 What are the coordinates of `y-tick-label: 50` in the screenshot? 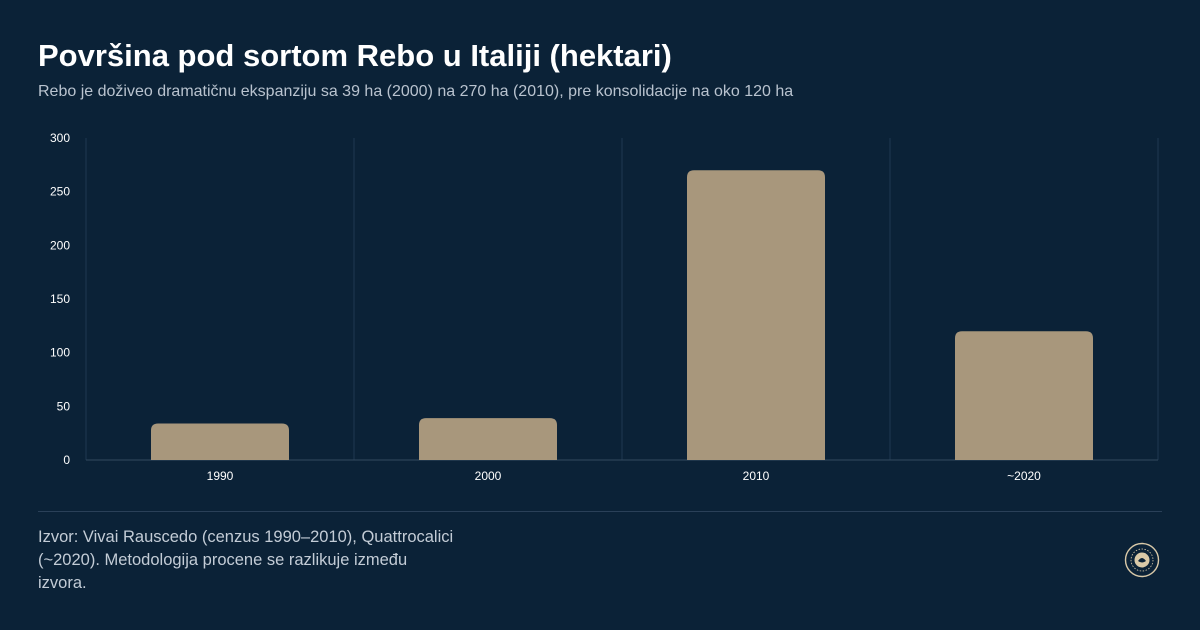 It's located at (64, 406).